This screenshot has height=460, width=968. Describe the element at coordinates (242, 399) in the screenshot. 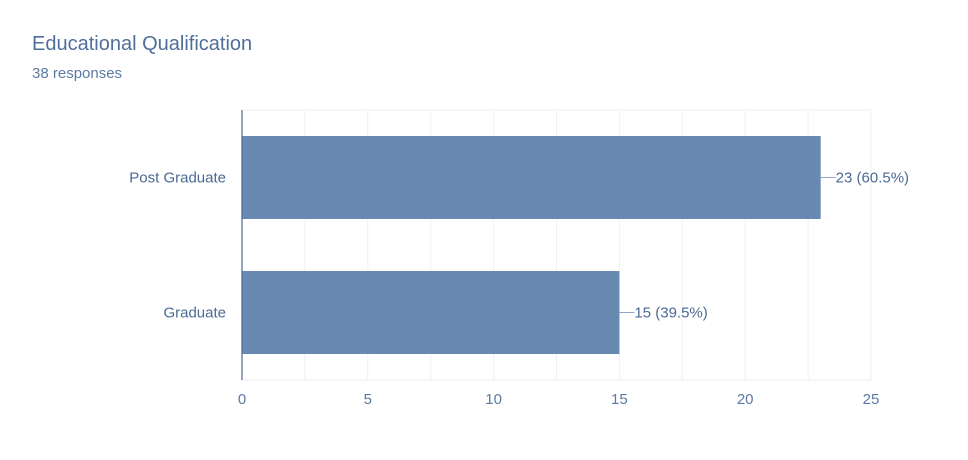

I see `x-tick-label: 0` at that location.